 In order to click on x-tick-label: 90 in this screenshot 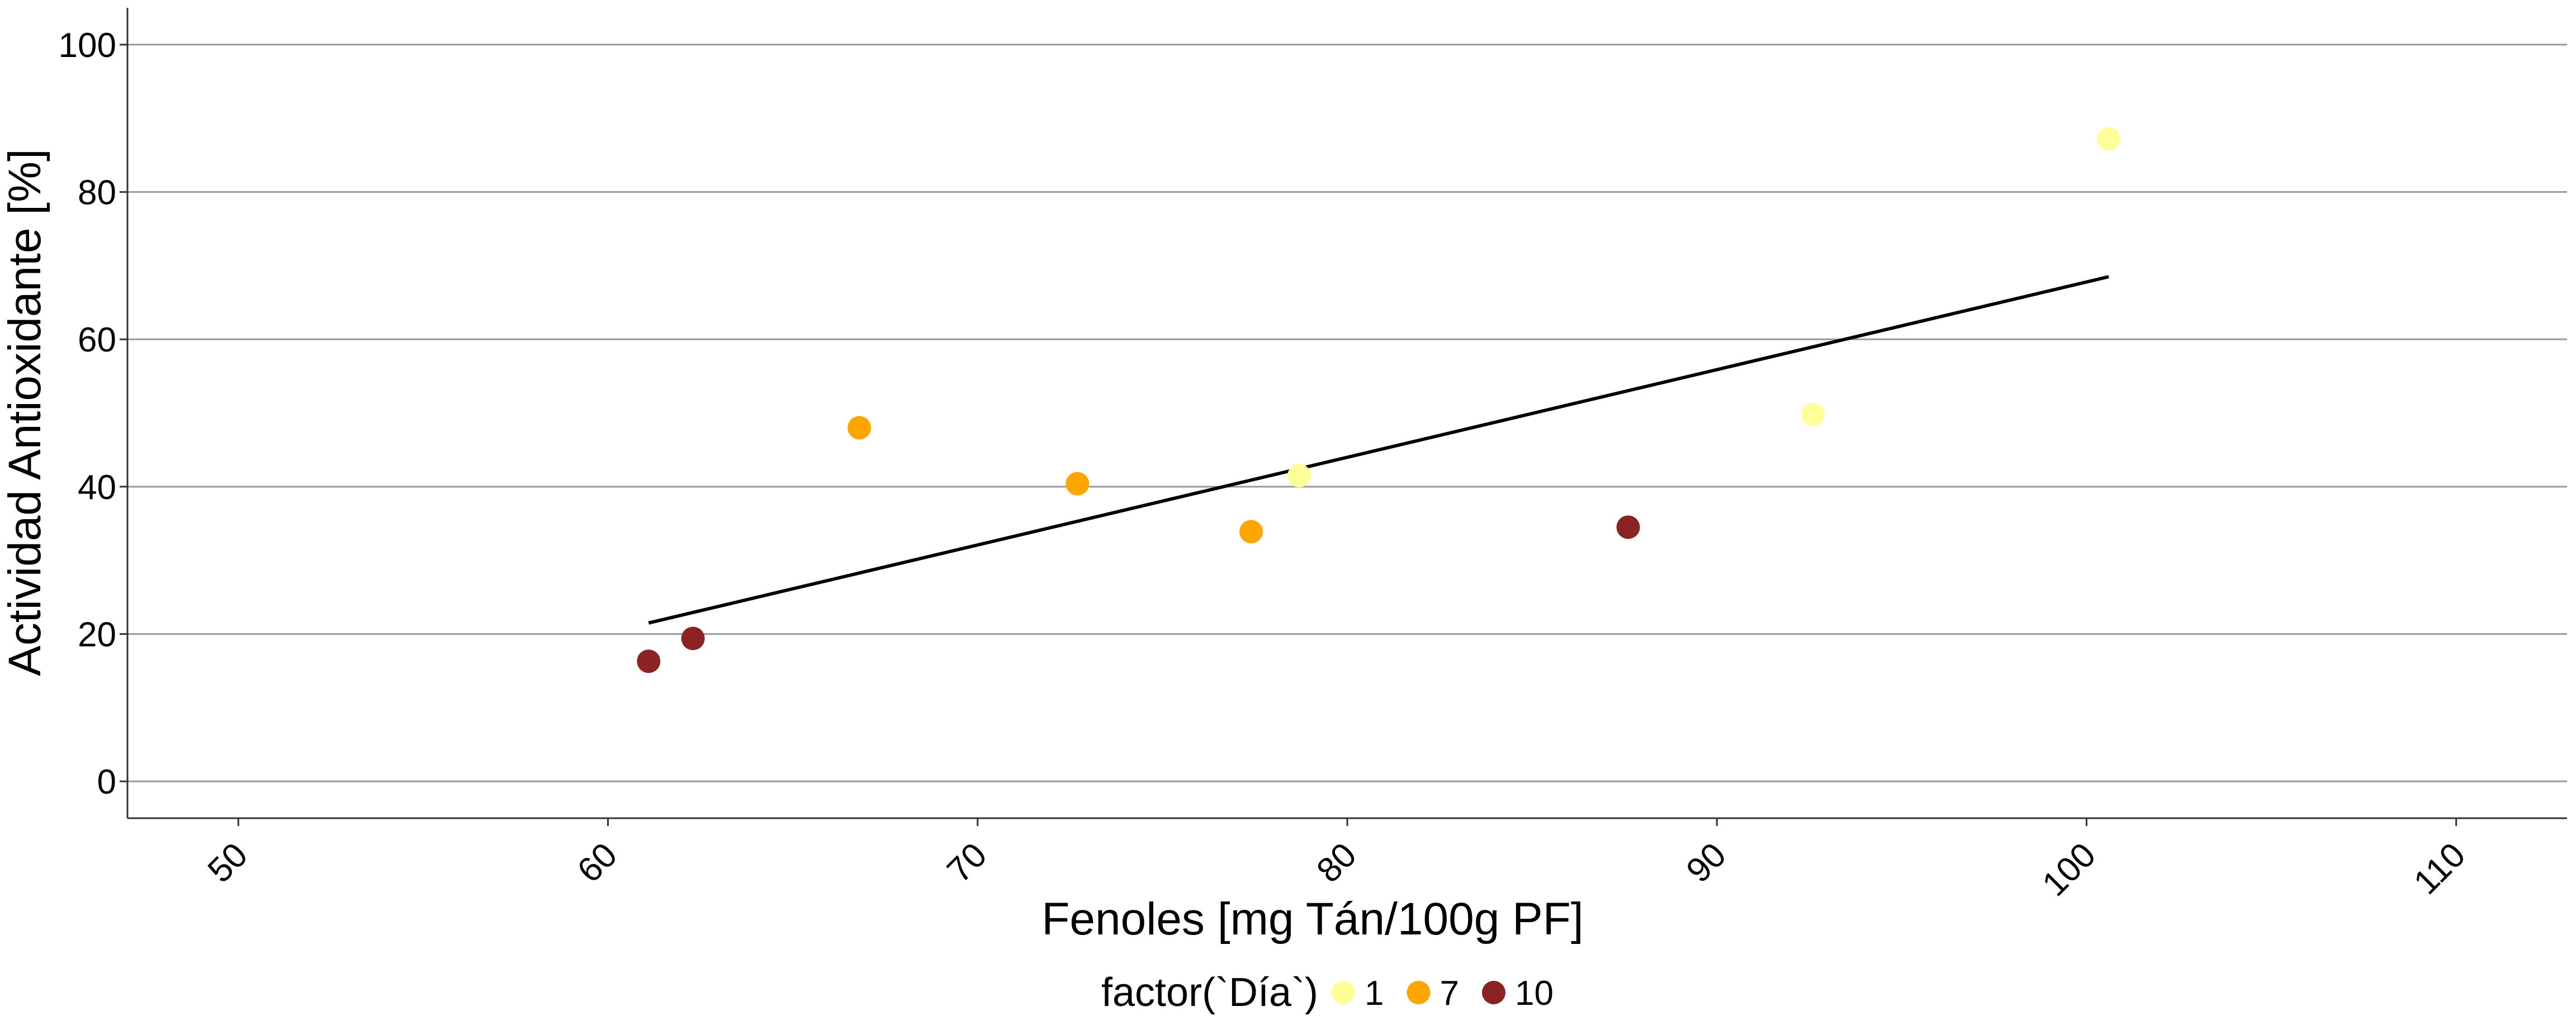, I will do `click(1706, 863)`.